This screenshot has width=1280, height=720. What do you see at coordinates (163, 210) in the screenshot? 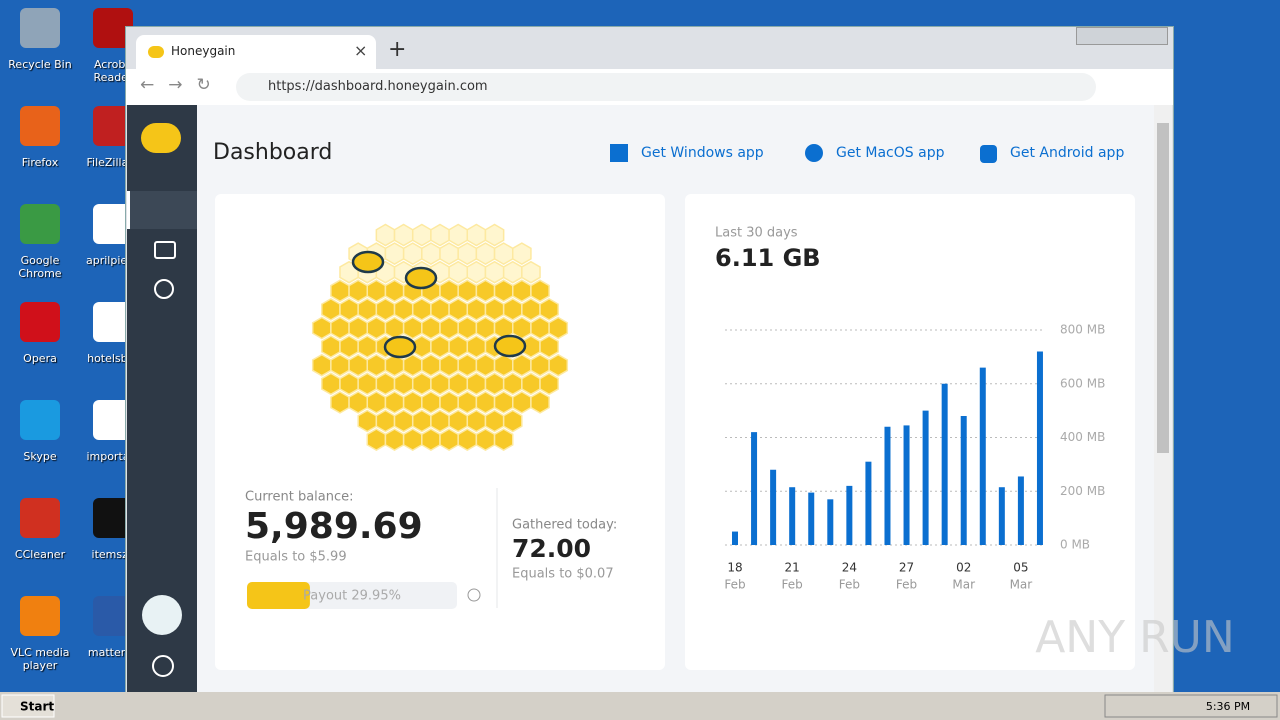
I see `nav-active` at bounding box center [163, 210].